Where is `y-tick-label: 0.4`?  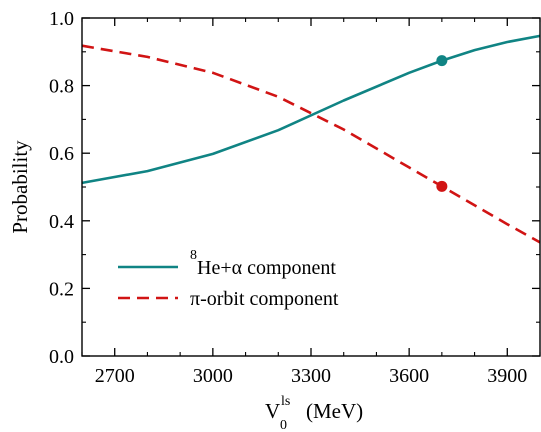
y-tick-label: 0.4 is located at coordinates (61, 222).